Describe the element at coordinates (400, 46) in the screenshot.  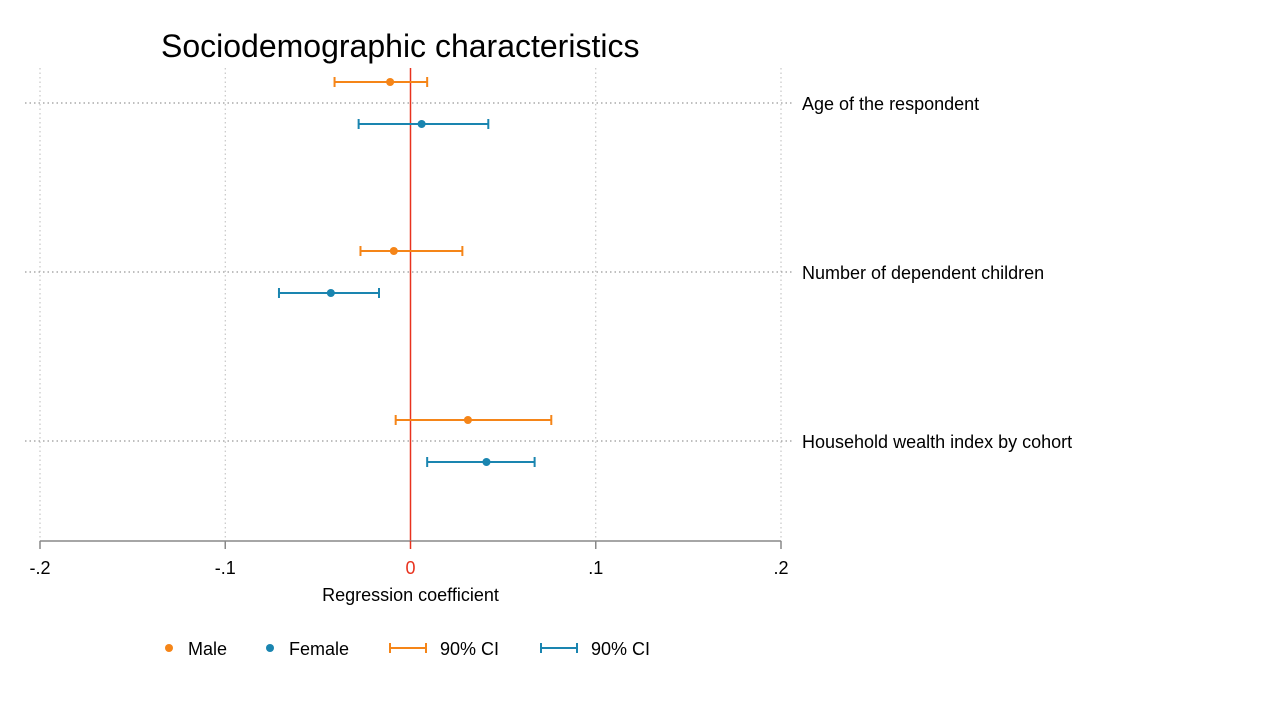
I see `chart-title: Sociodemographic characteristics` at that location.